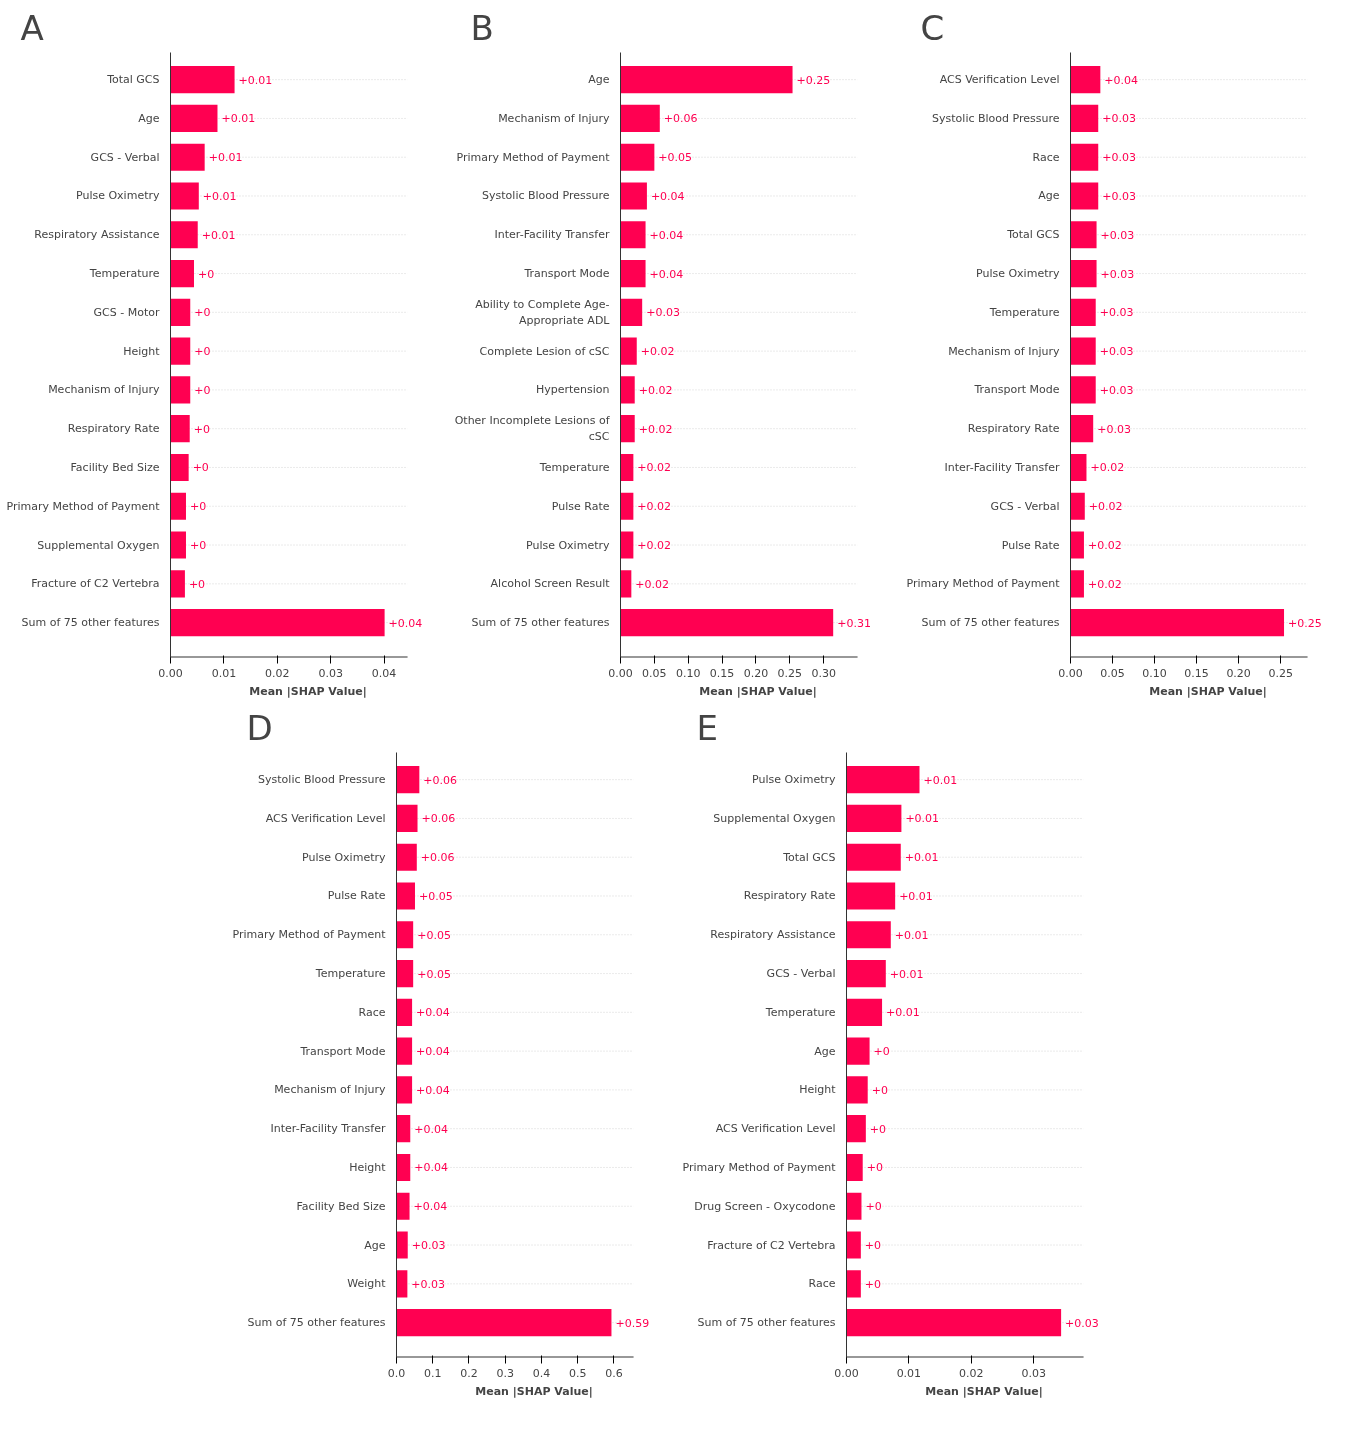  What do you see at coordinates (765, 1206) in the screenshot?
I see `y-tick-label: Drug Screen - Oxycodone` at bounding box center [765, 1206].